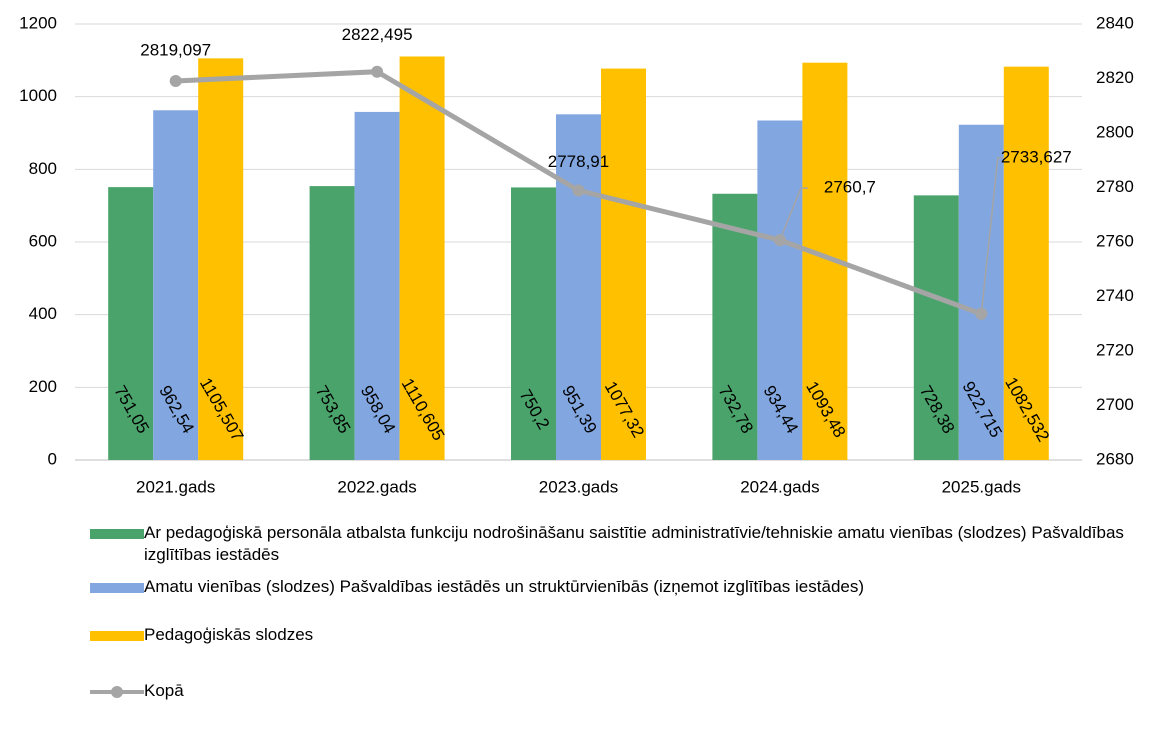 This screenshot has height=734, width=1149. Describe the element at coordinates (175, 49) in the screenshot. I see `line-label: 2819,097` at that location.